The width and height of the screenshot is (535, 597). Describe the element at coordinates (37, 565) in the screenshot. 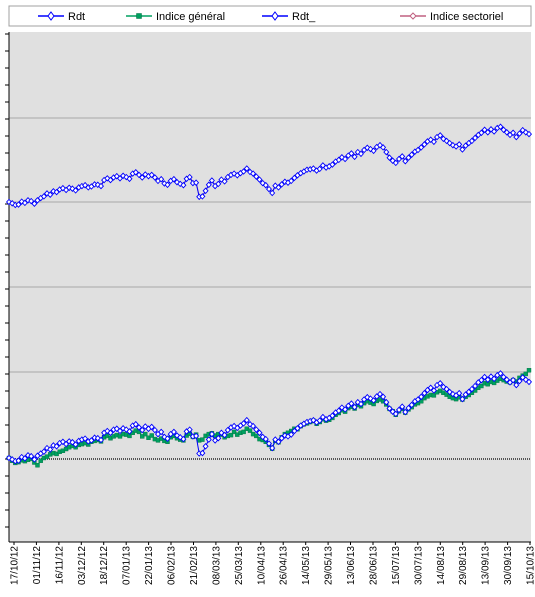

I see `x-tick-label: 01/11/12` at that location.